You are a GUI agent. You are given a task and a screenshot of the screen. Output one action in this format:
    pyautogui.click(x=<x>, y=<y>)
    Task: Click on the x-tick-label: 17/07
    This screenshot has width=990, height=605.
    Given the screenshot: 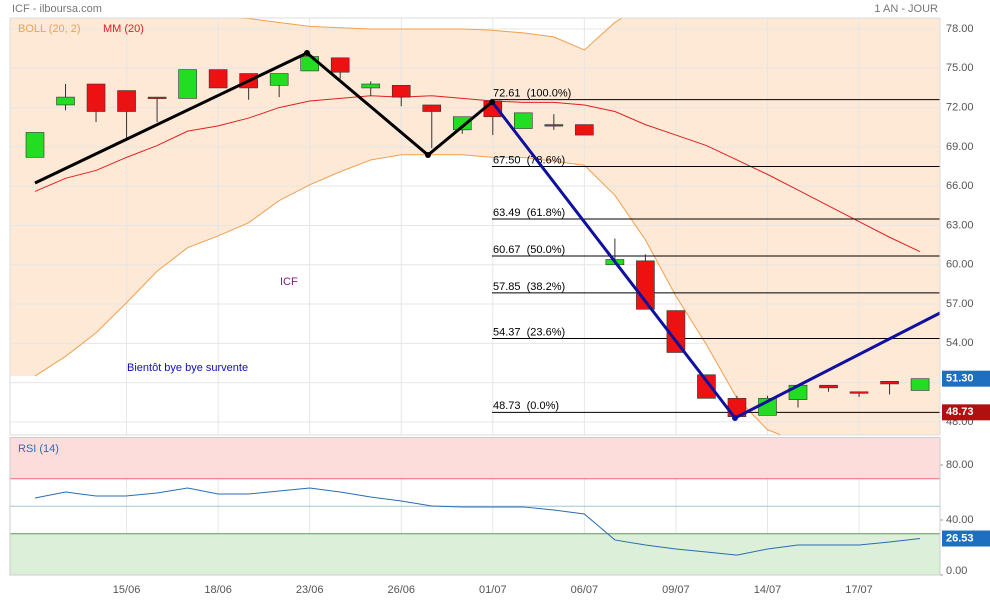 What is the action you would take?
    pyautogui.click(x=859, y=590)
    